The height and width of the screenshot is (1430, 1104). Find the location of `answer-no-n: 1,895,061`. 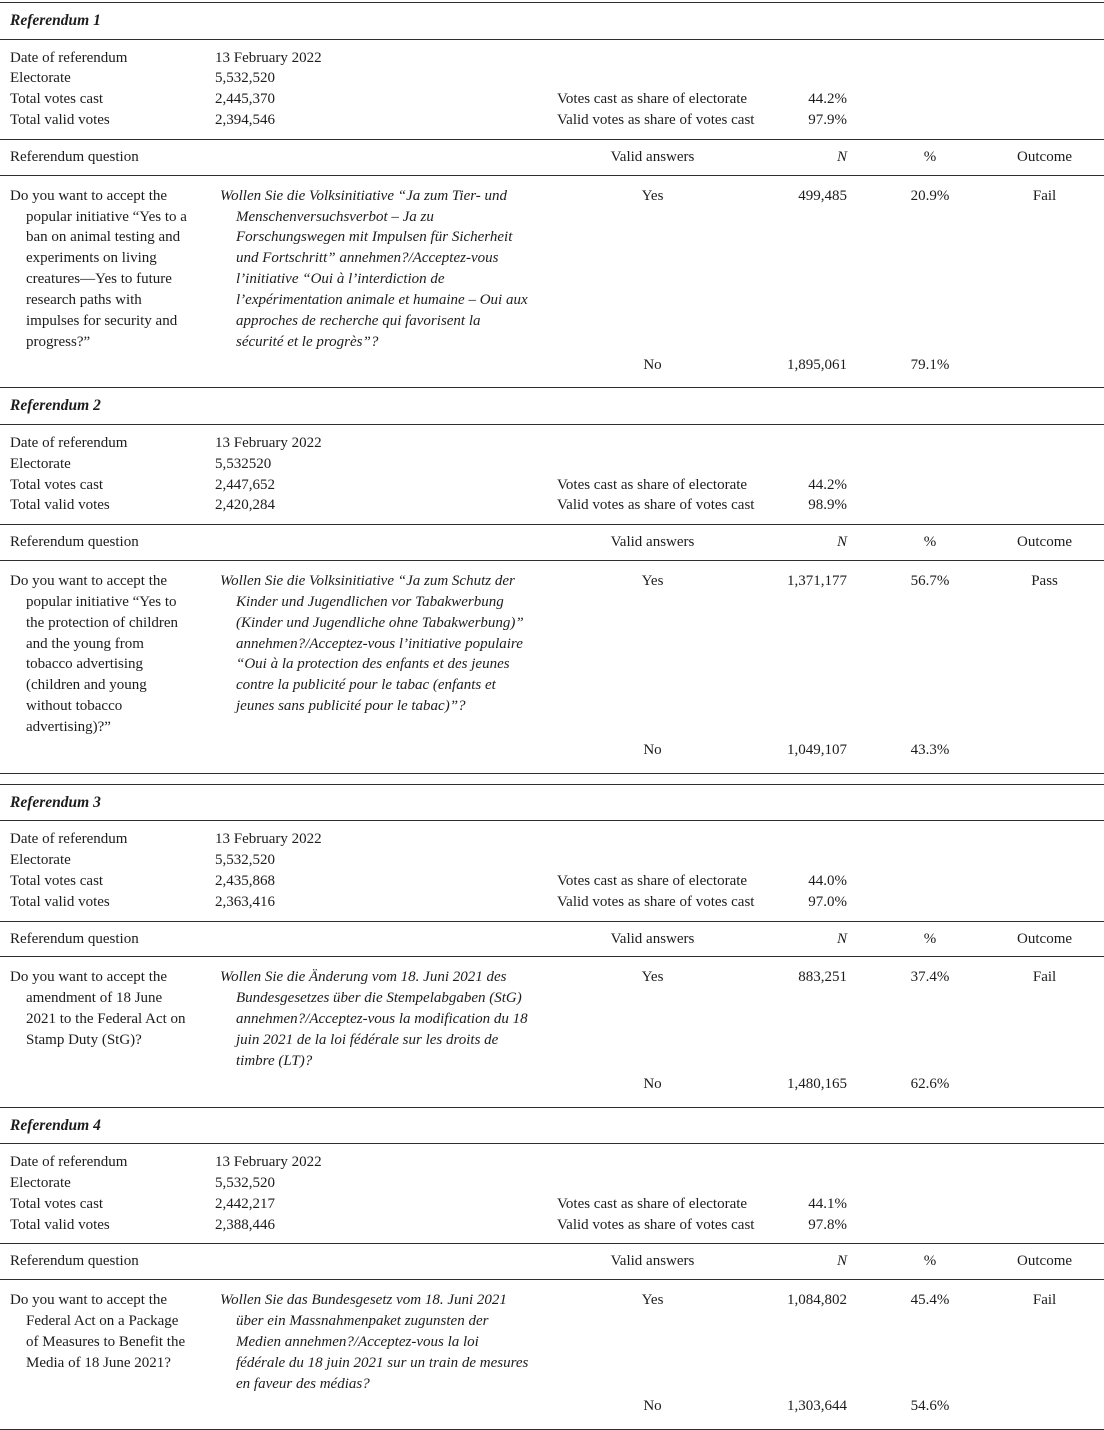

answer-no-n: 1,895,061 is located at coordinates (817, 370).